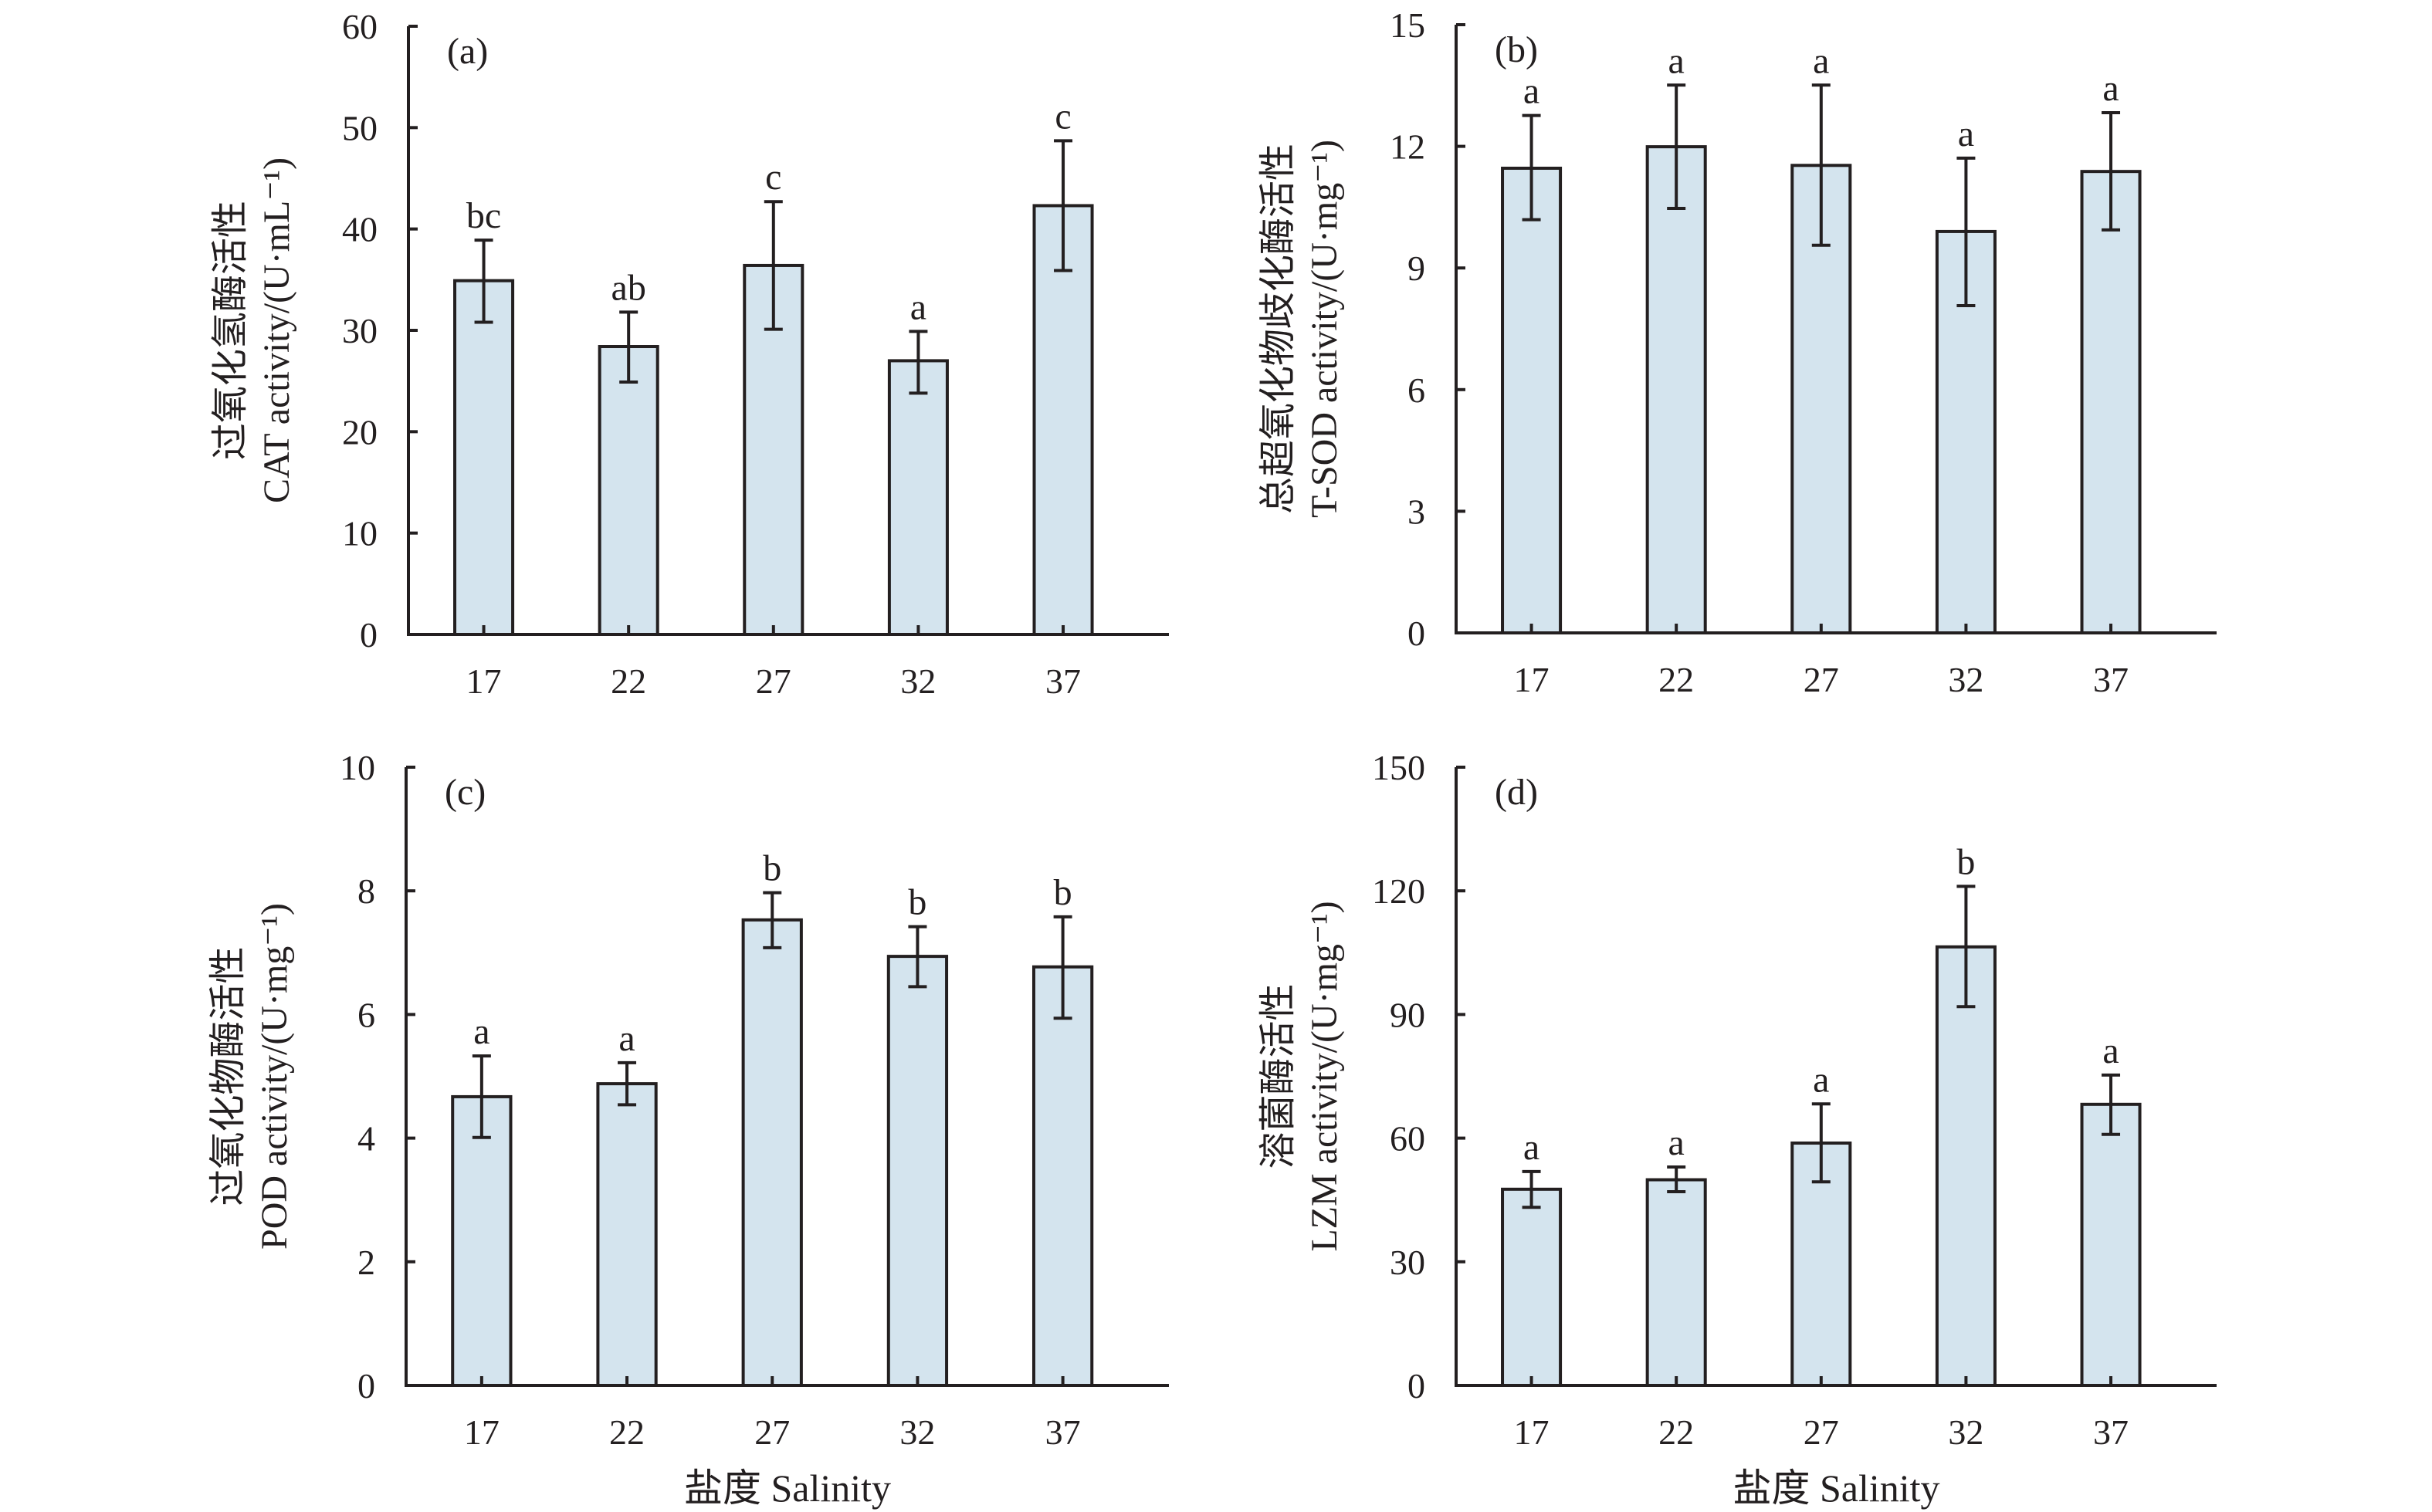  Describe the element at coordinates (1408, 1014) in the screenshot. I see `y-tick-label: 90` at that location.